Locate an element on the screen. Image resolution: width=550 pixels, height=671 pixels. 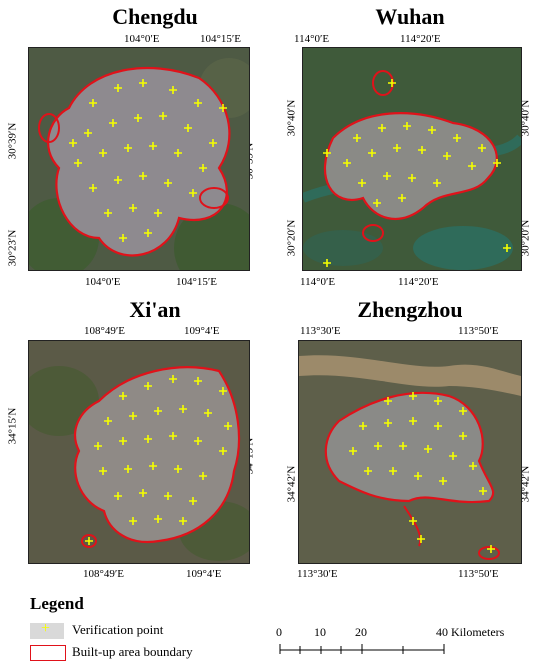
xian-title: Xi'an is located at coordinates (155, 309).